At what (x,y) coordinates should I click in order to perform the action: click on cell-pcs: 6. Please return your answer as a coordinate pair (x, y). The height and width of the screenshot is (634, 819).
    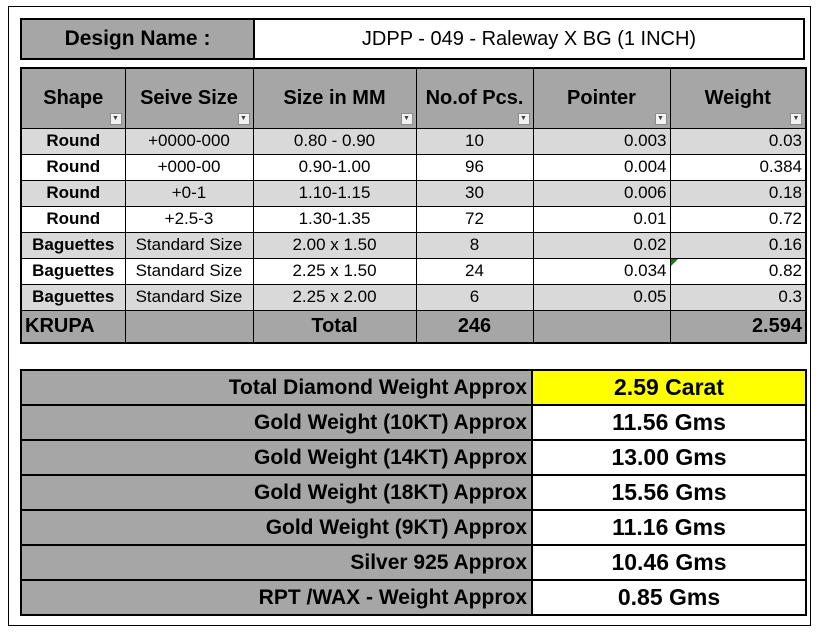
    Looking at the image, I should click on (474, 297).